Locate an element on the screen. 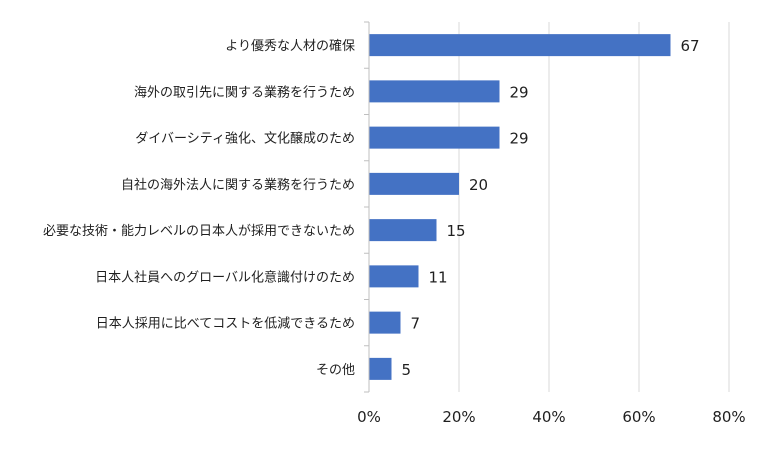 The width and height of the screenshot is (784, 458). data-label: 67 is located at coordinates (690, 46).